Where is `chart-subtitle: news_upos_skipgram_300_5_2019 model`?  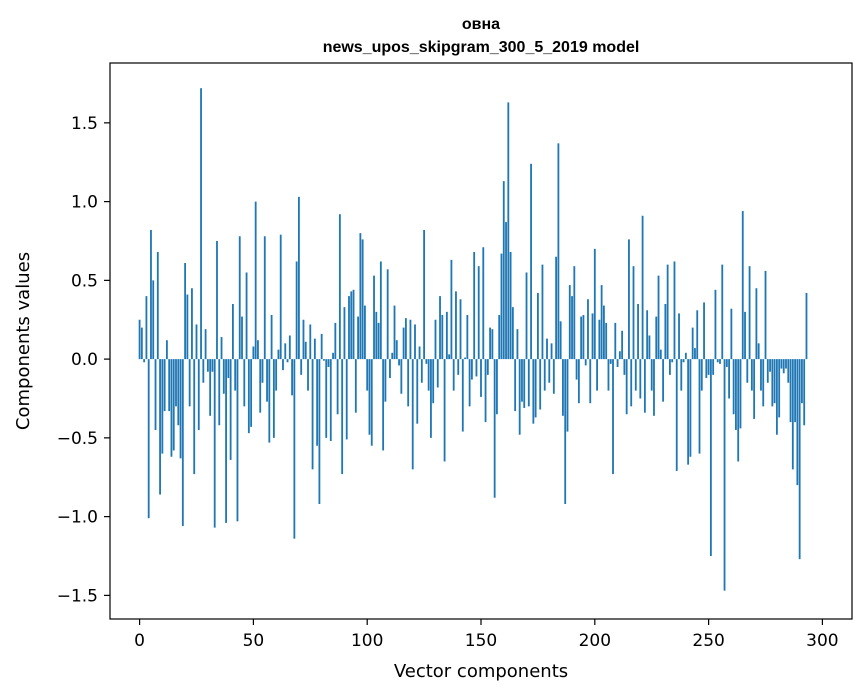 chart-subtitle: news_upos_skipgram_300_5_2019 model is located at coordinates (481, 47).